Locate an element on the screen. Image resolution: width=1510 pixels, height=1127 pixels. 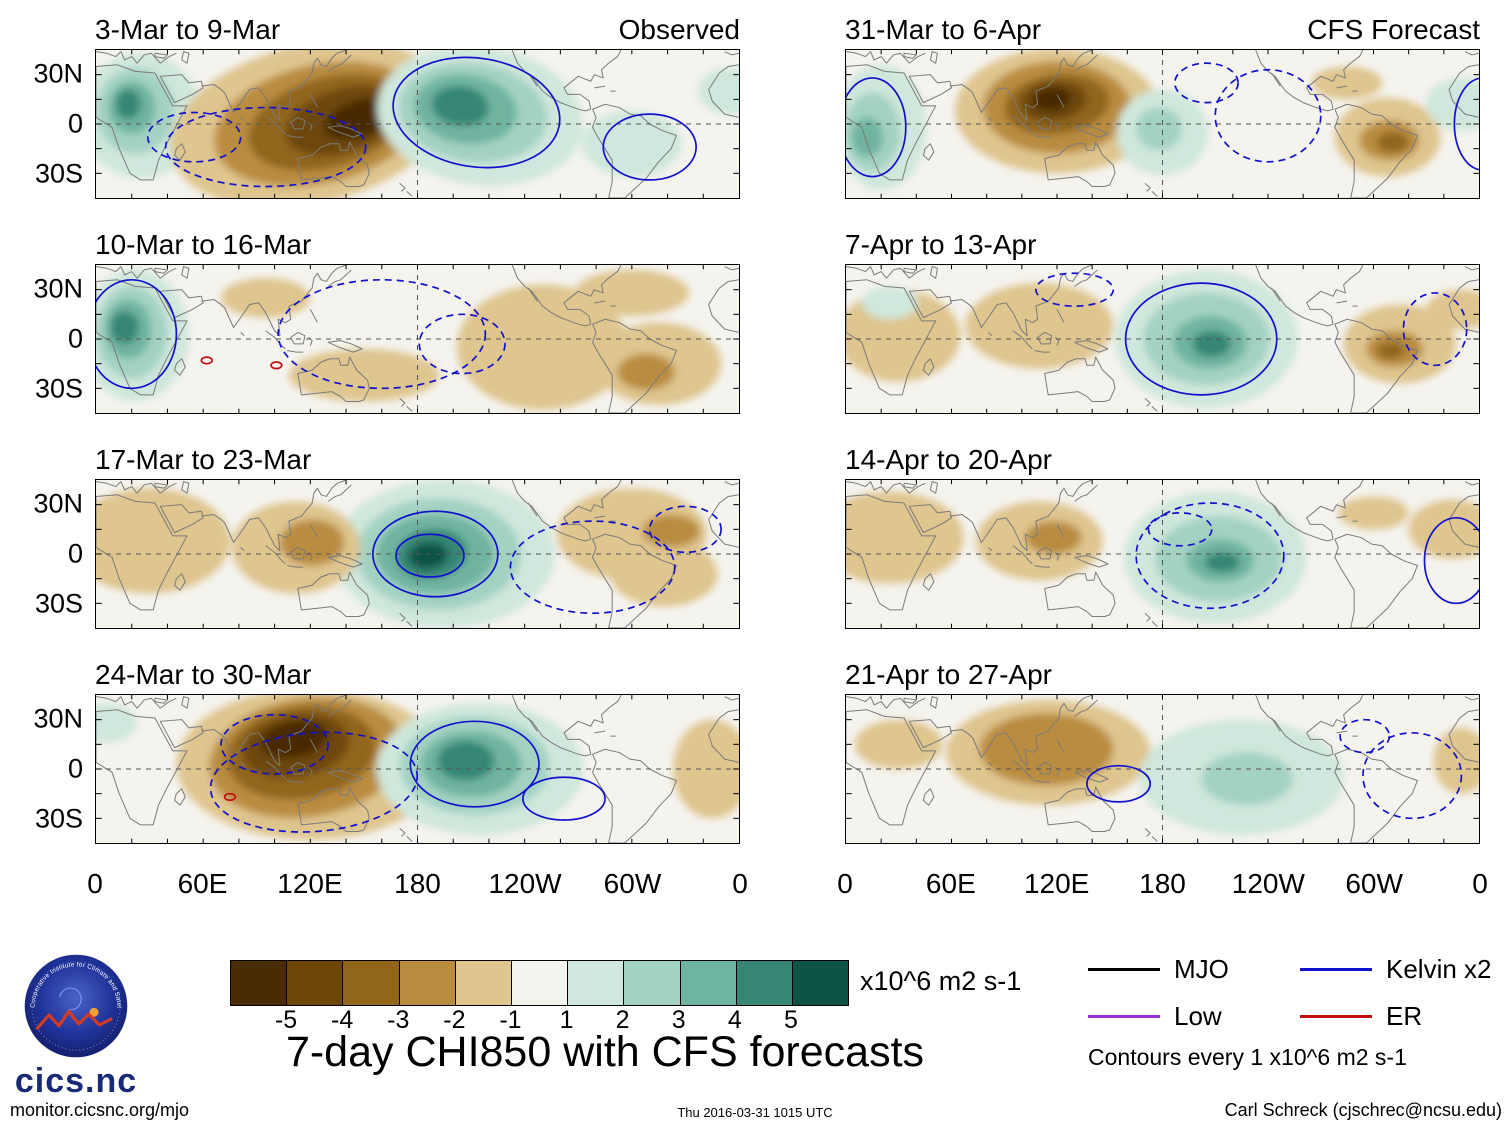
panel-title: 17-Mar to 23-Mar is located at coordinates (203, 459).